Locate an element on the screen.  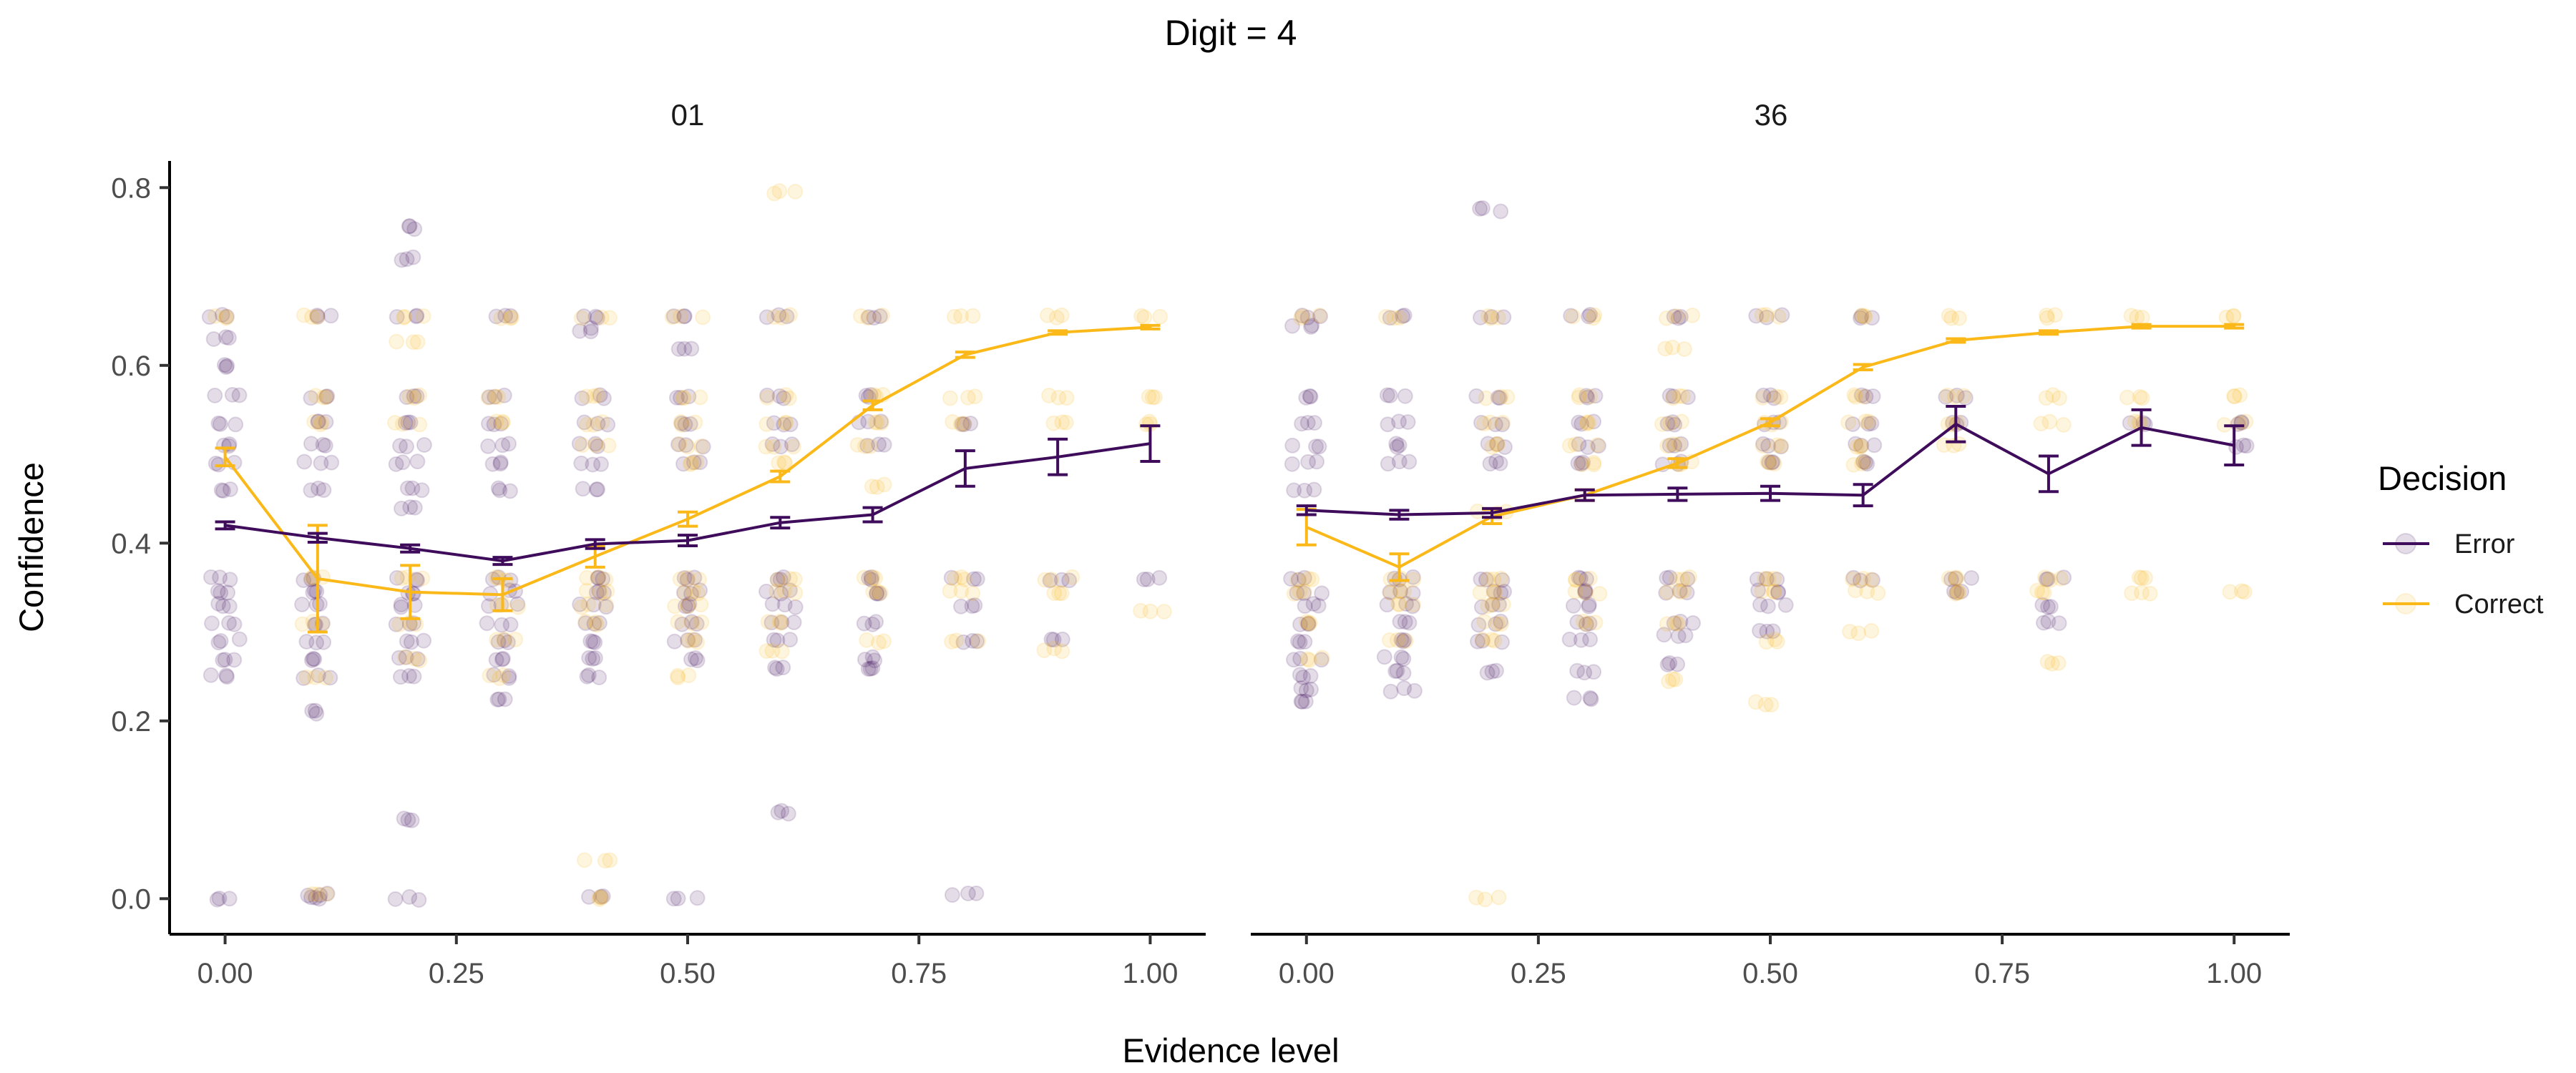
y-axis: 0.0 0.2 0.4 0.6 0.8 is located at coordinates (141, 547).